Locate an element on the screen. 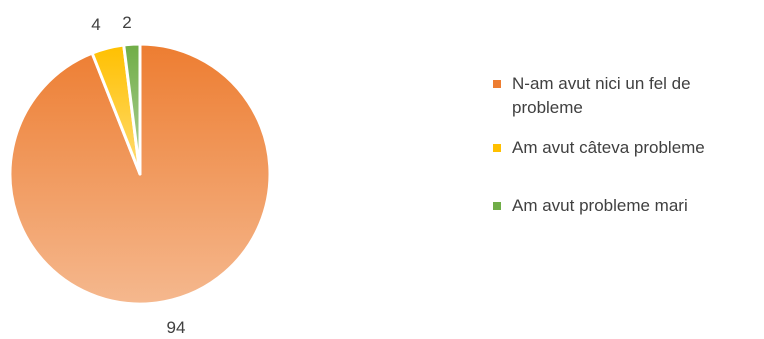  data-label-slice-2: 4 is located at coordinates (95, 24).